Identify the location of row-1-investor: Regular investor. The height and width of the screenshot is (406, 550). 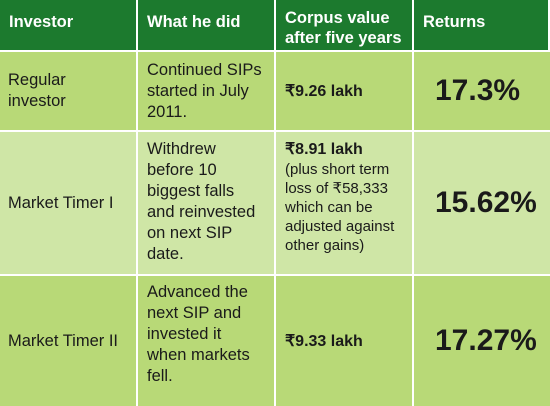
(69, 90).